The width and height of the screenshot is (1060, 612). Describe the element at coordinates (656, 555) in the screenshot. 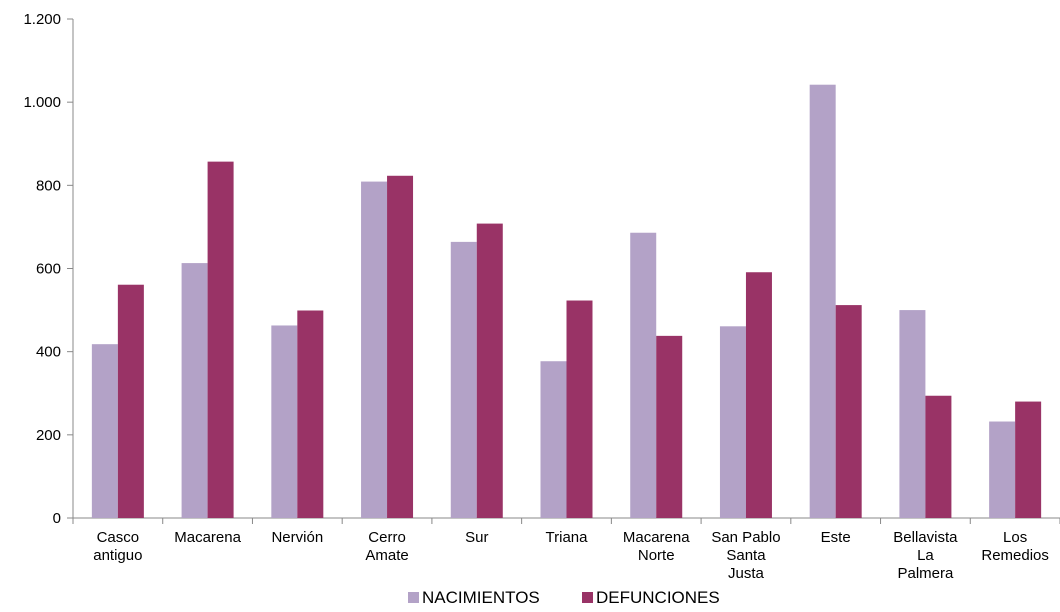

I see `category-label-line: Norte` at that location.